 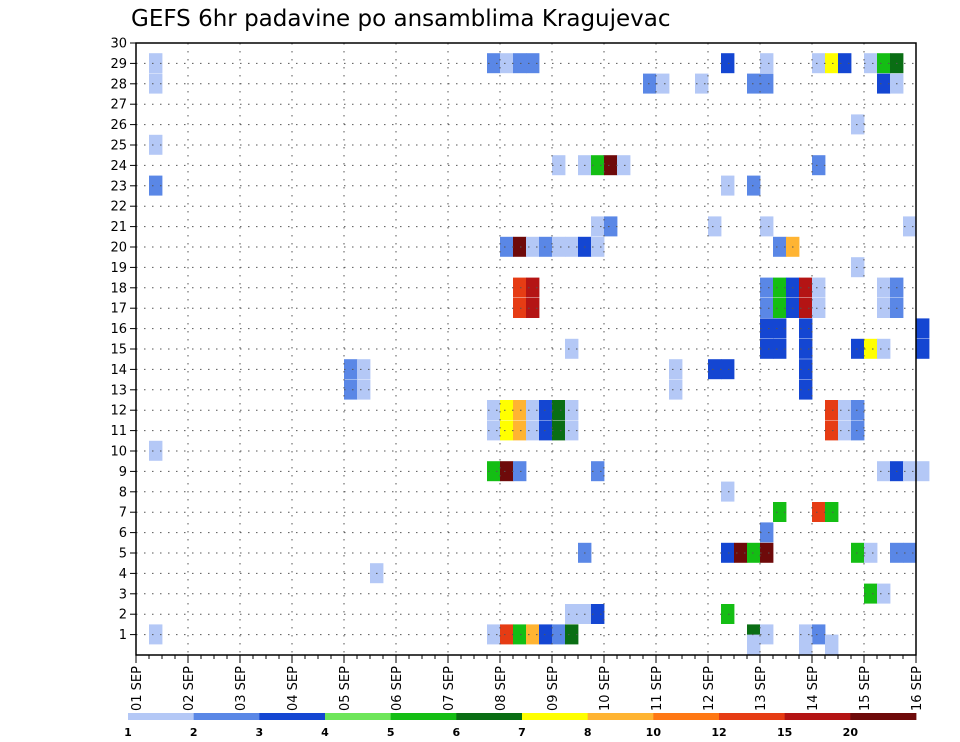 What do you see at coordinates (657, 688) in the screenshot?
I see `x-tick-label: 11 SEP` at bounding box center [657, 688].